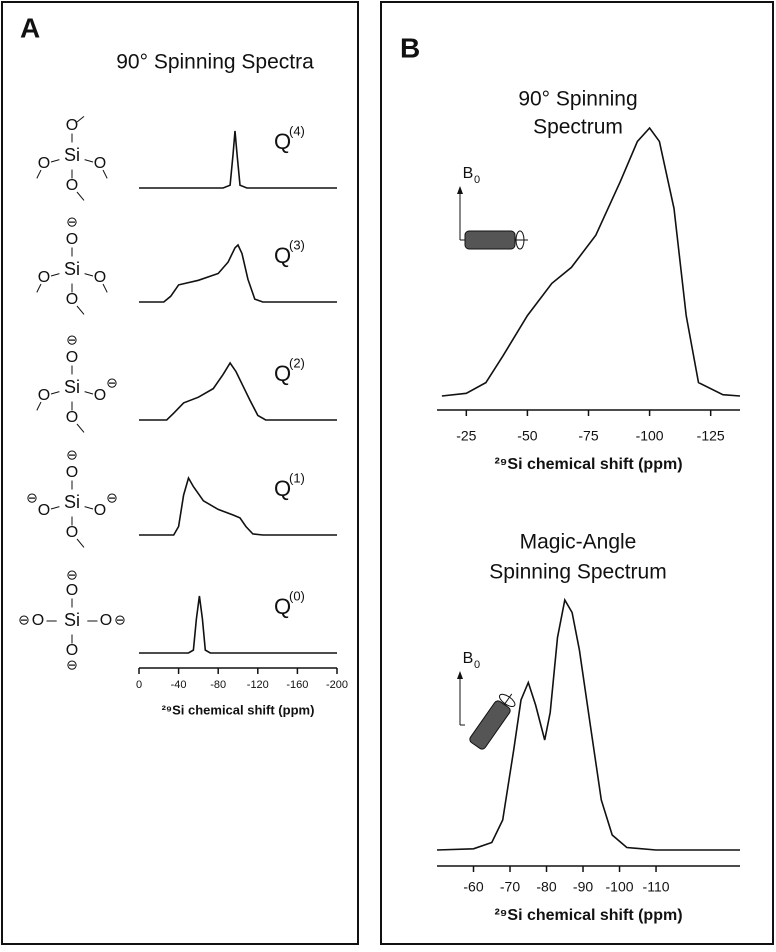 The width and height of the screenshot is (776, 952). Describe the element at coordinates (468, 173) in the screenshot. I see `field-label: B` at that location.